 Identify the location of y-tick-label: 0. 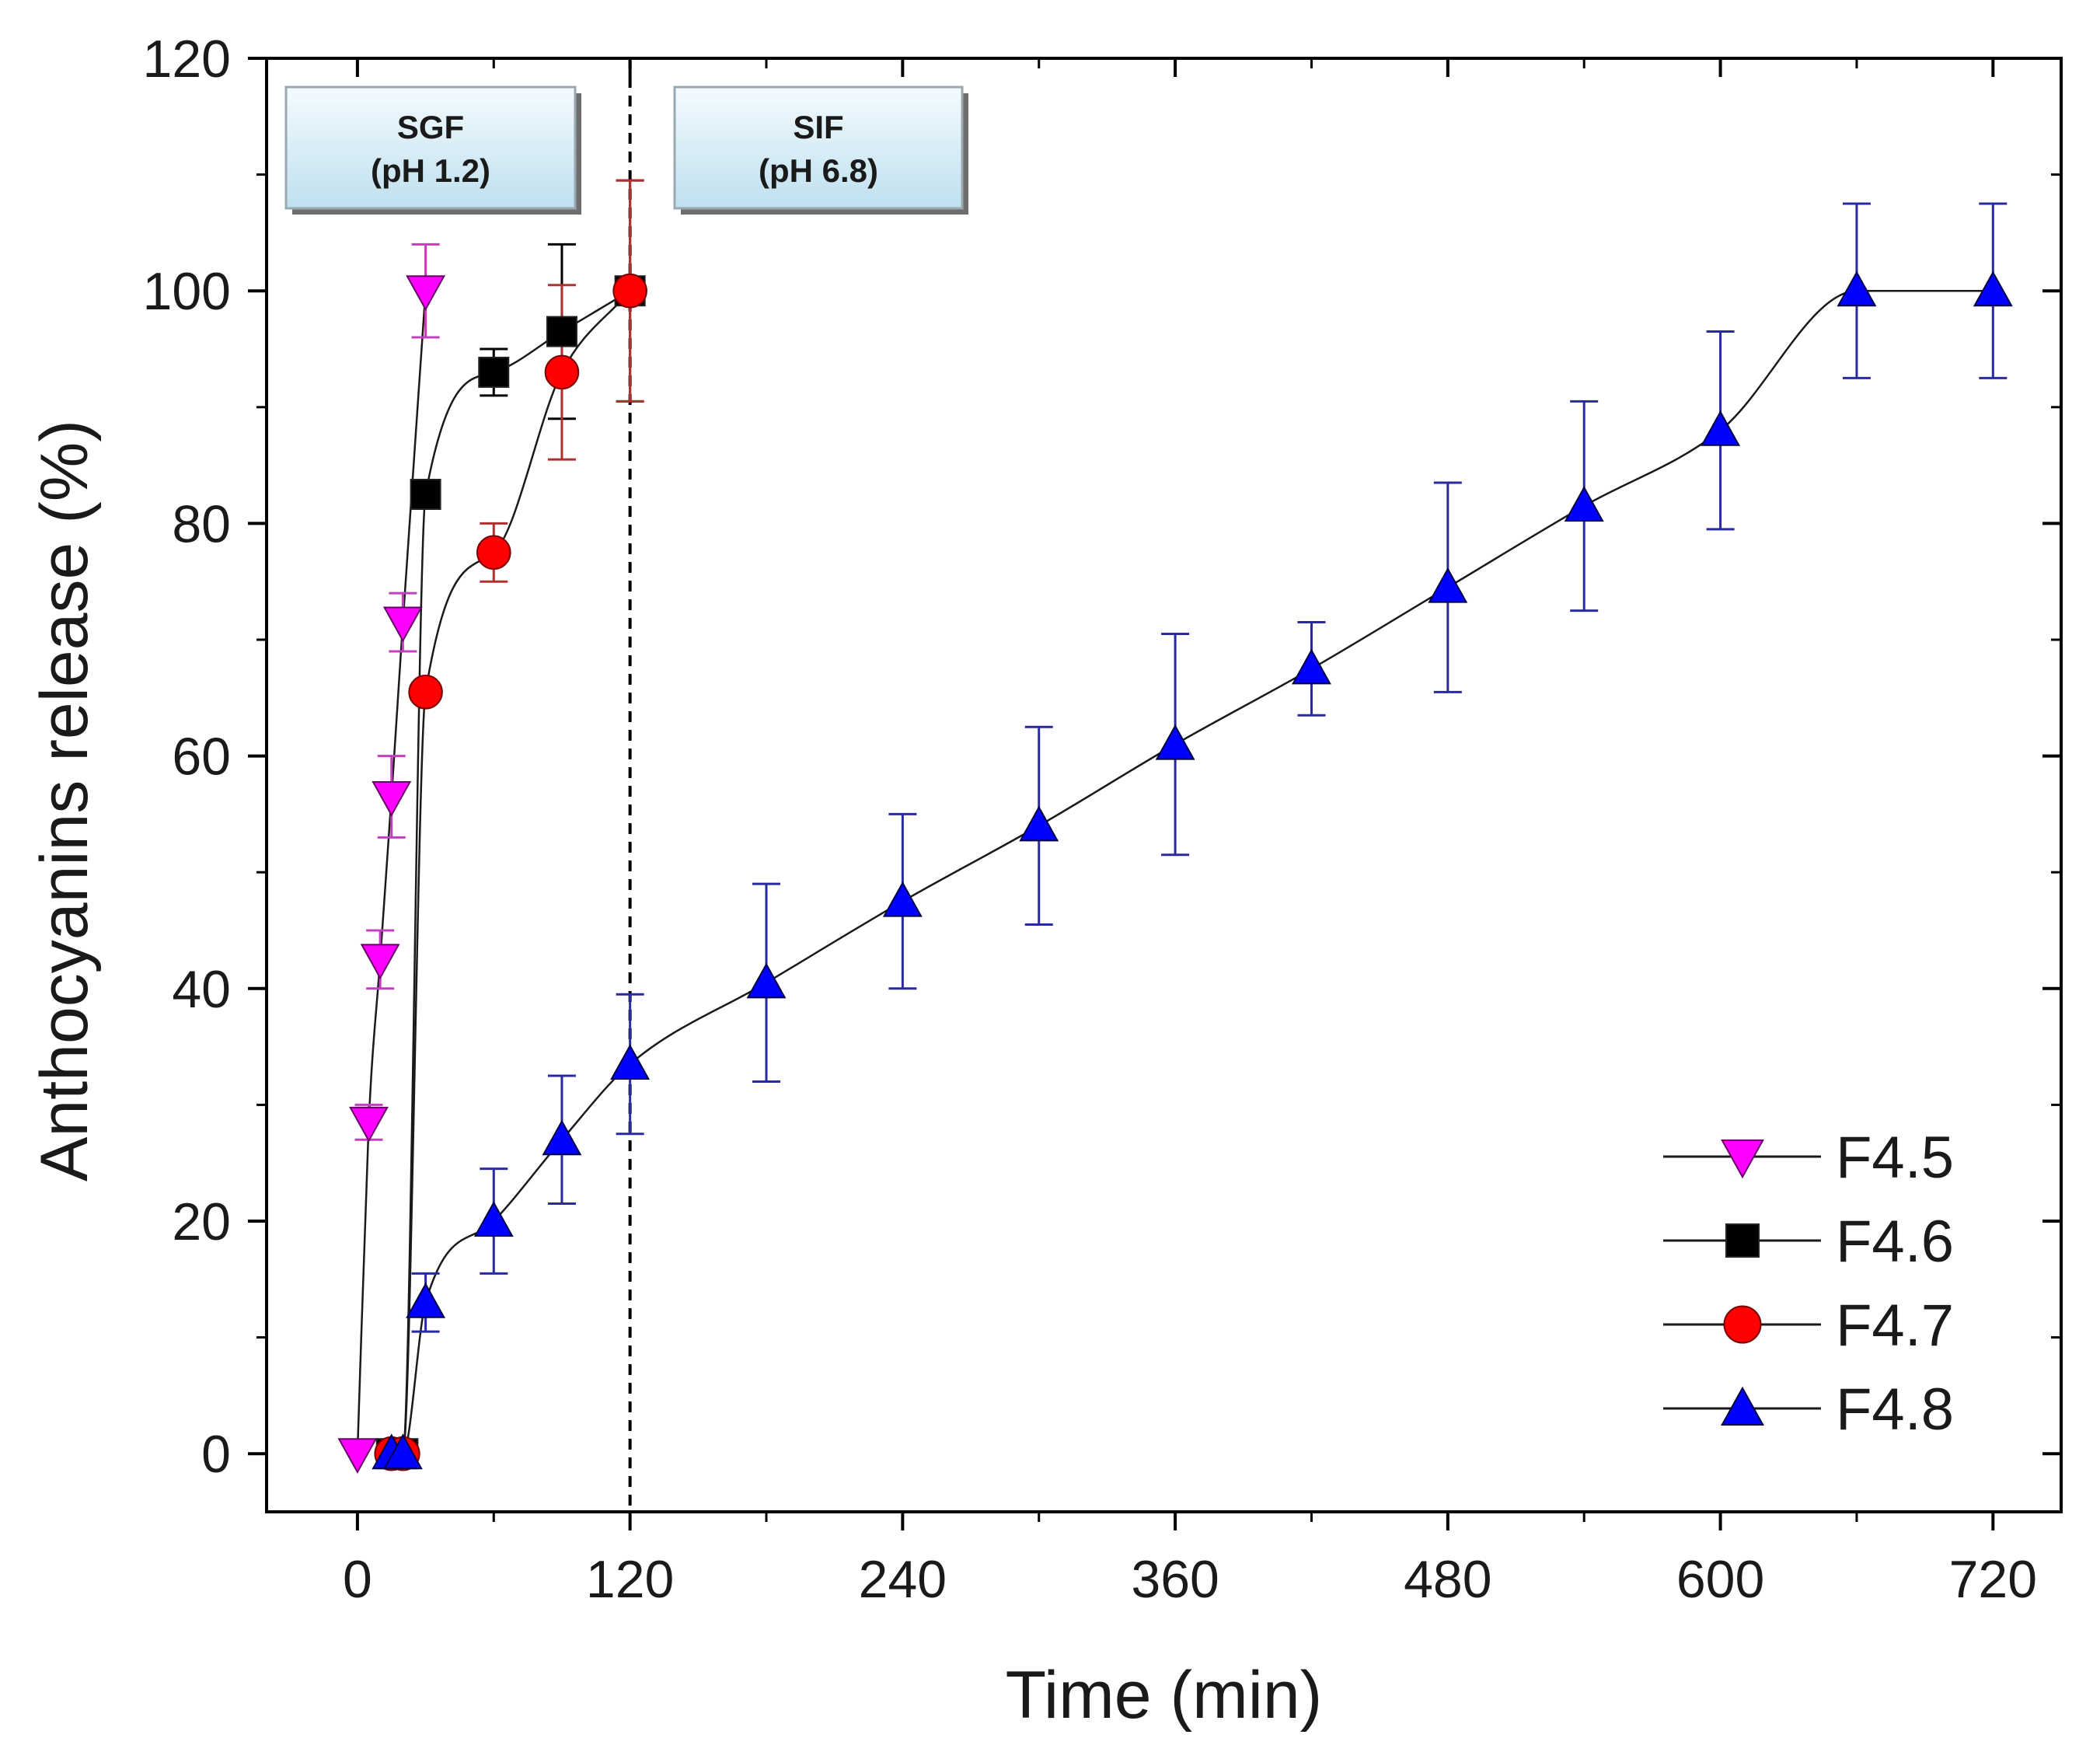
(216, 1454).